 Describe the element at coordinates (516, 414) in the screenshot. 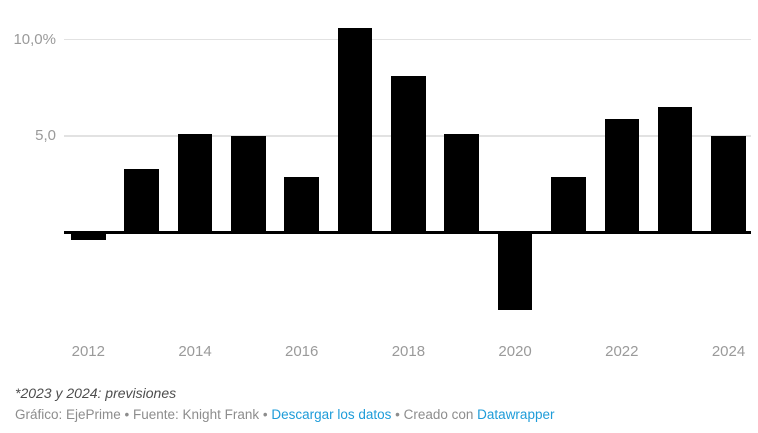

I see `datawrapper-link: Datawrapper` at that location.